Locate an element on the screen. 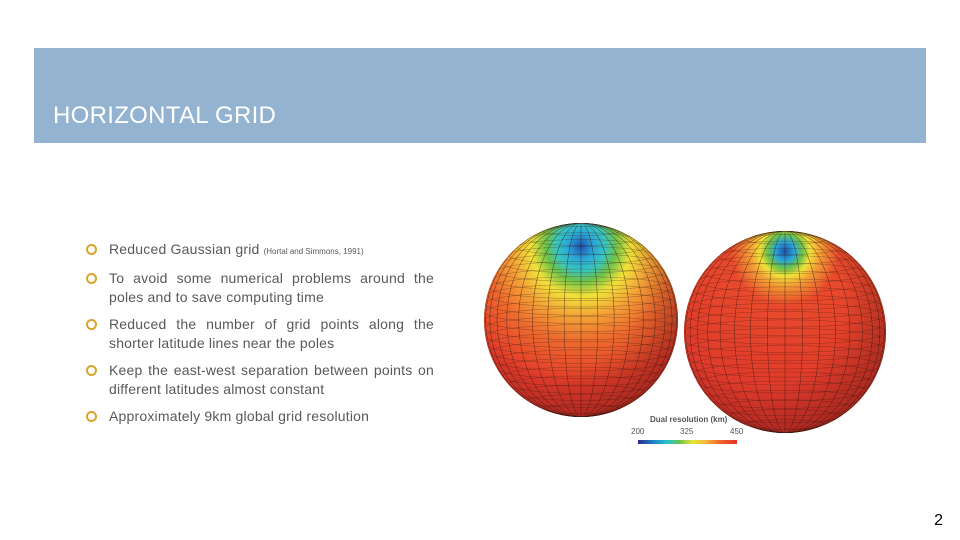 The image size is (960, 540). bullet-item: Approximately 9km global grid resolution is located at coordinates (260, 416).